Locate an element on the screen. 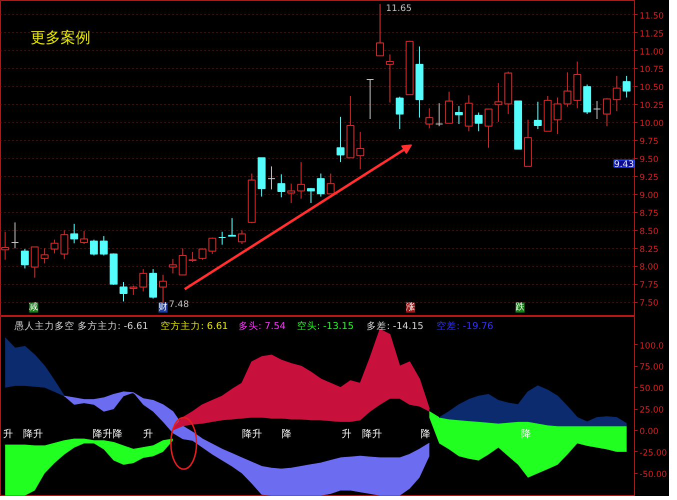 The height and width of the screenshot is (500, 677). y-tick-label: 11.50 is located at coordinates (652, 16).